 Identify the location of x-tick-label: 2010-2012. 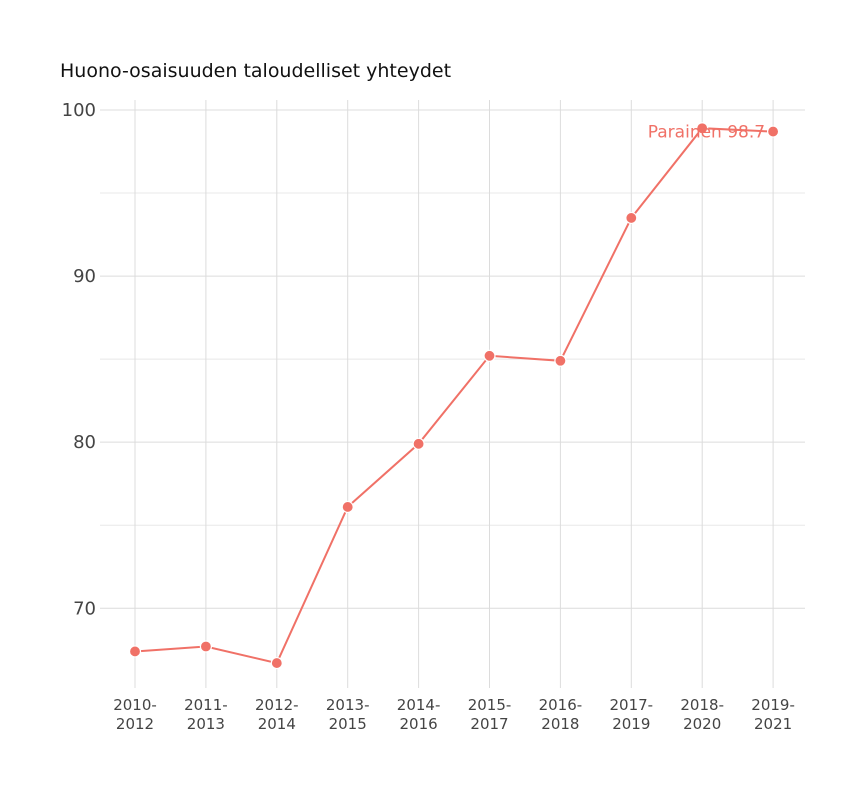
(135, 714).